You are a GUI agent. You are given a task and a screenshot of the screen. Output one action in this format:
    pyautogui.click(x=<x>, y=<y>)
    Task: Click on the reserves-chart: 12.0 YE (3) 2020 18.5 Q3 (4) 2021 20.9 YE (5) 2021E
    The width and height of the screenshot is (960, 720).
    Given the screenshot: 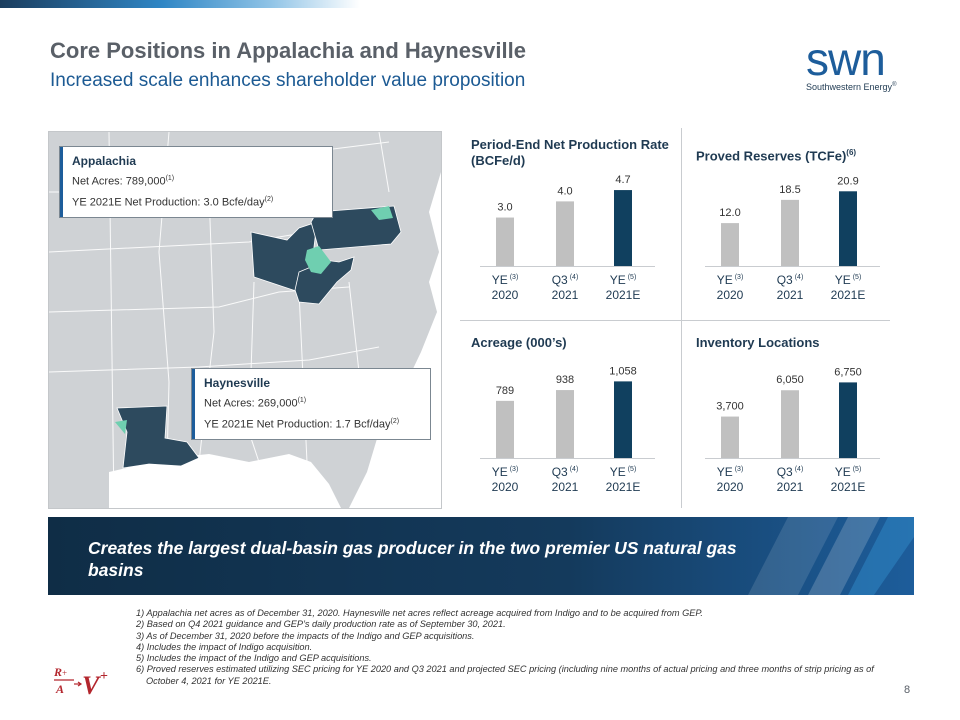 What is the action you would take?
    pyautogui.click(x=795, y=235)
    